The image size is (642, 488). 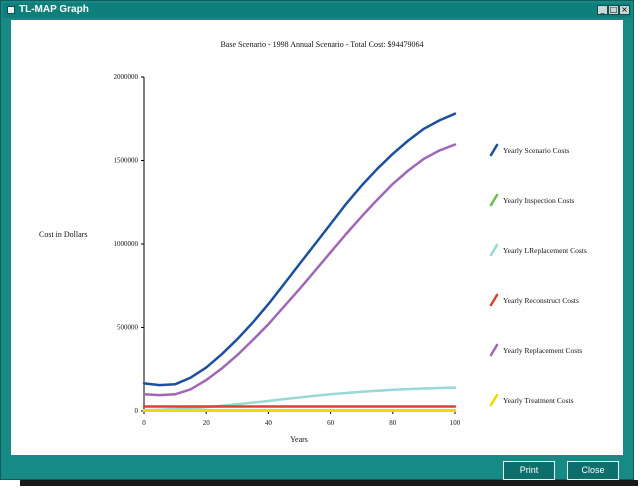 What do you see at coordinates (128, 328) in the screenshot?
I see `y-tick-label: 500000` at bounding box center [128, 328].